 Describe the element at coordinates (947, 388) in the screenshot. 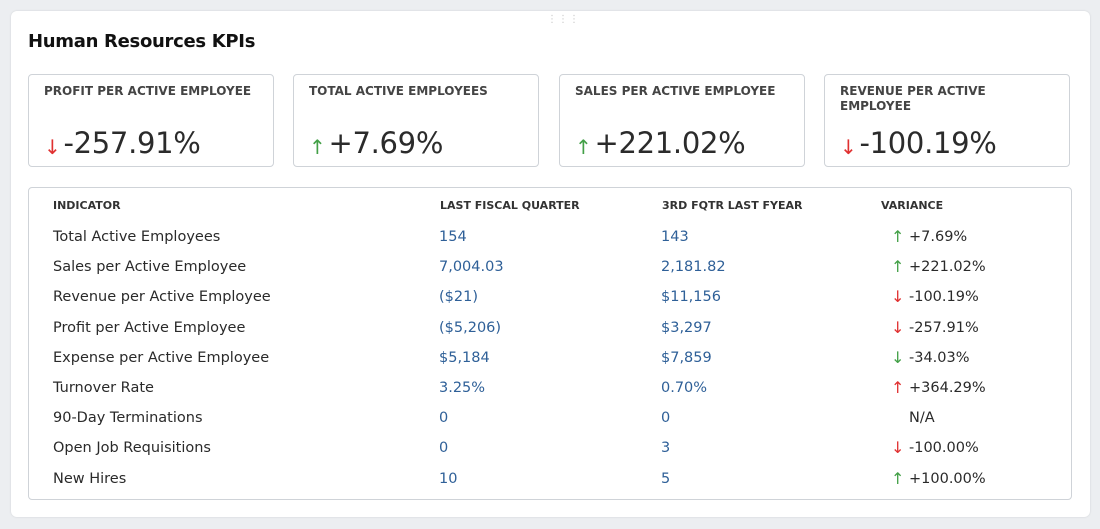

I see `variance-value: +364.29%` at that location.